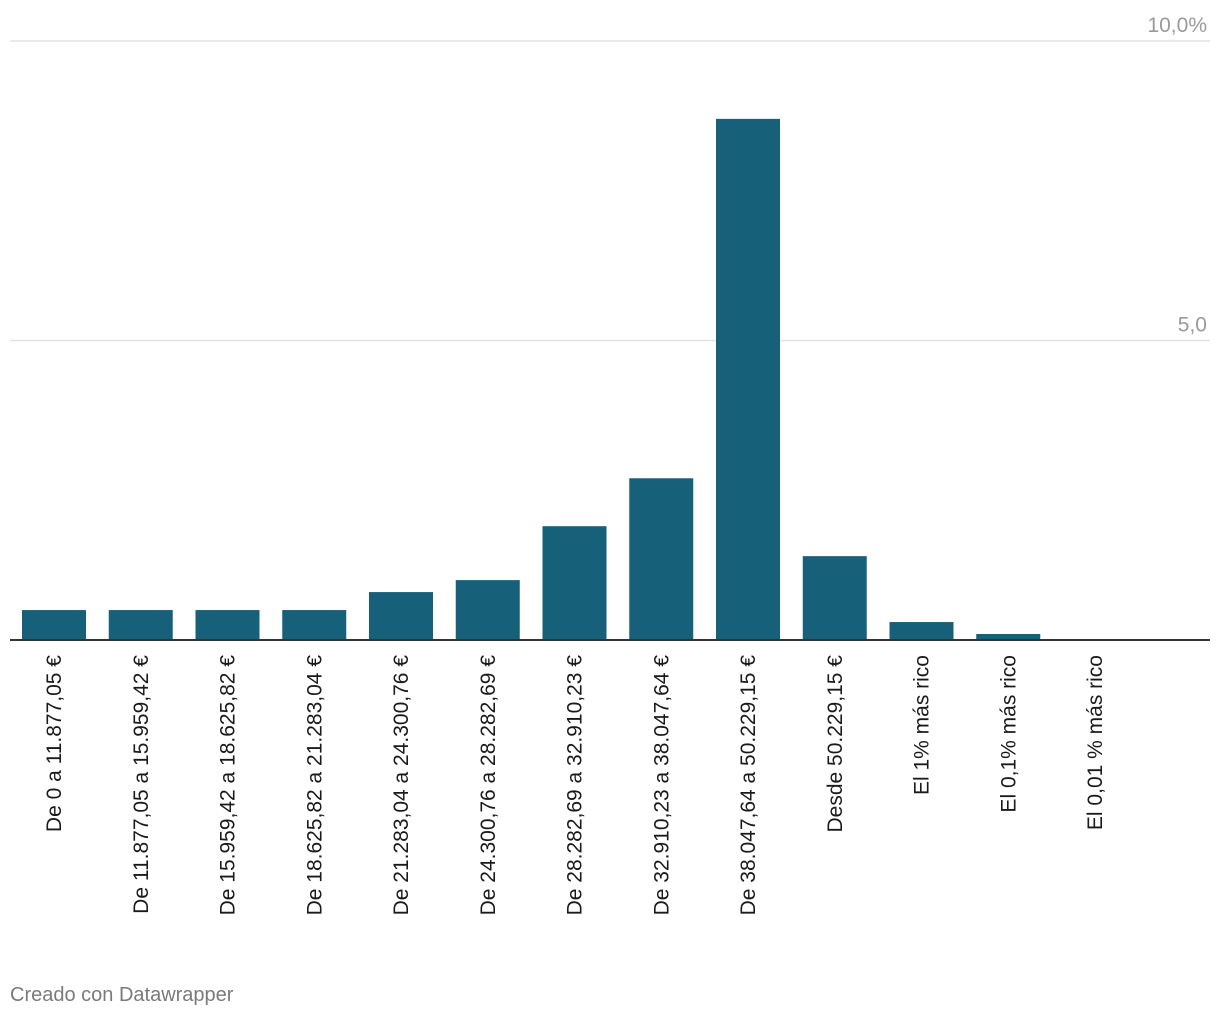 This screenshot has width=1220, height=1020. I want to click on x-tick-label: De 11.877,05 a 15.959,42 €, so click(141, 784).